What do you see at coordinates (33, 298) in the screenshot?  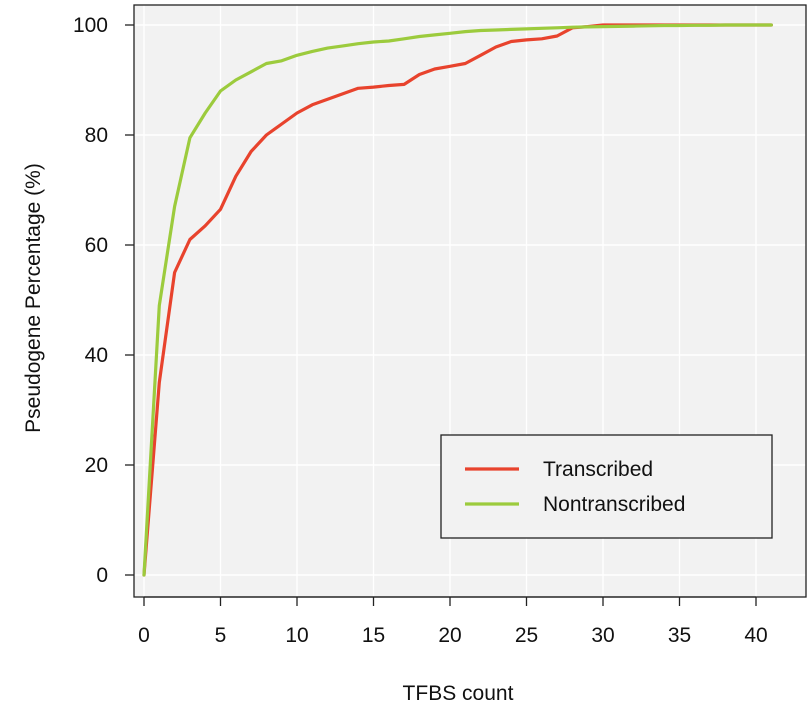 I see `y-axis-title: Pseudogene Percentage (%)` at bounding box center [33, 298].